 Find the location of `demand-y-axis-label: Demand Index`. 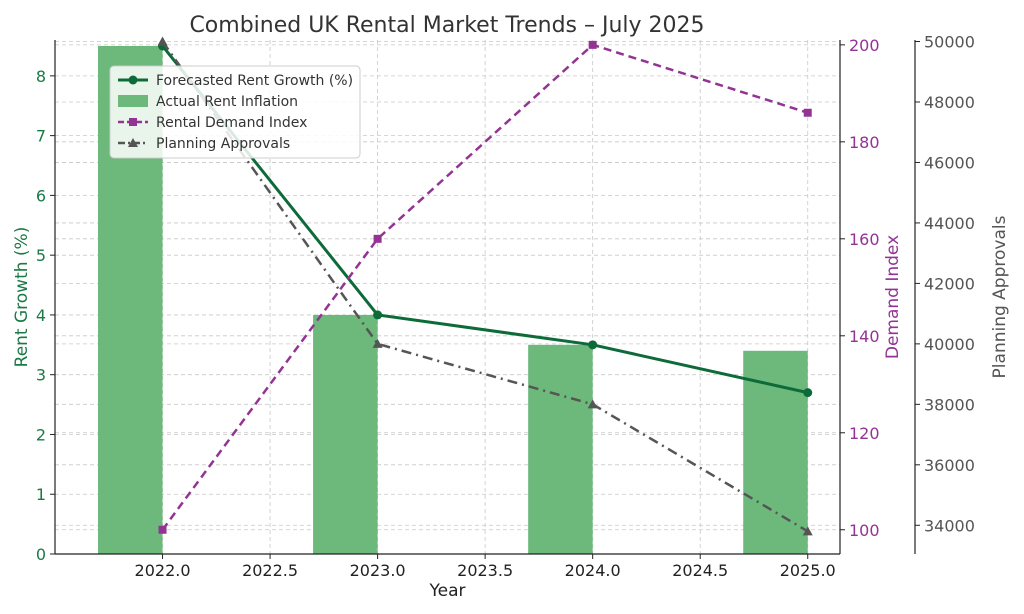

demand-y-axis-label: Demand Index is located at coordinates (893, 297).